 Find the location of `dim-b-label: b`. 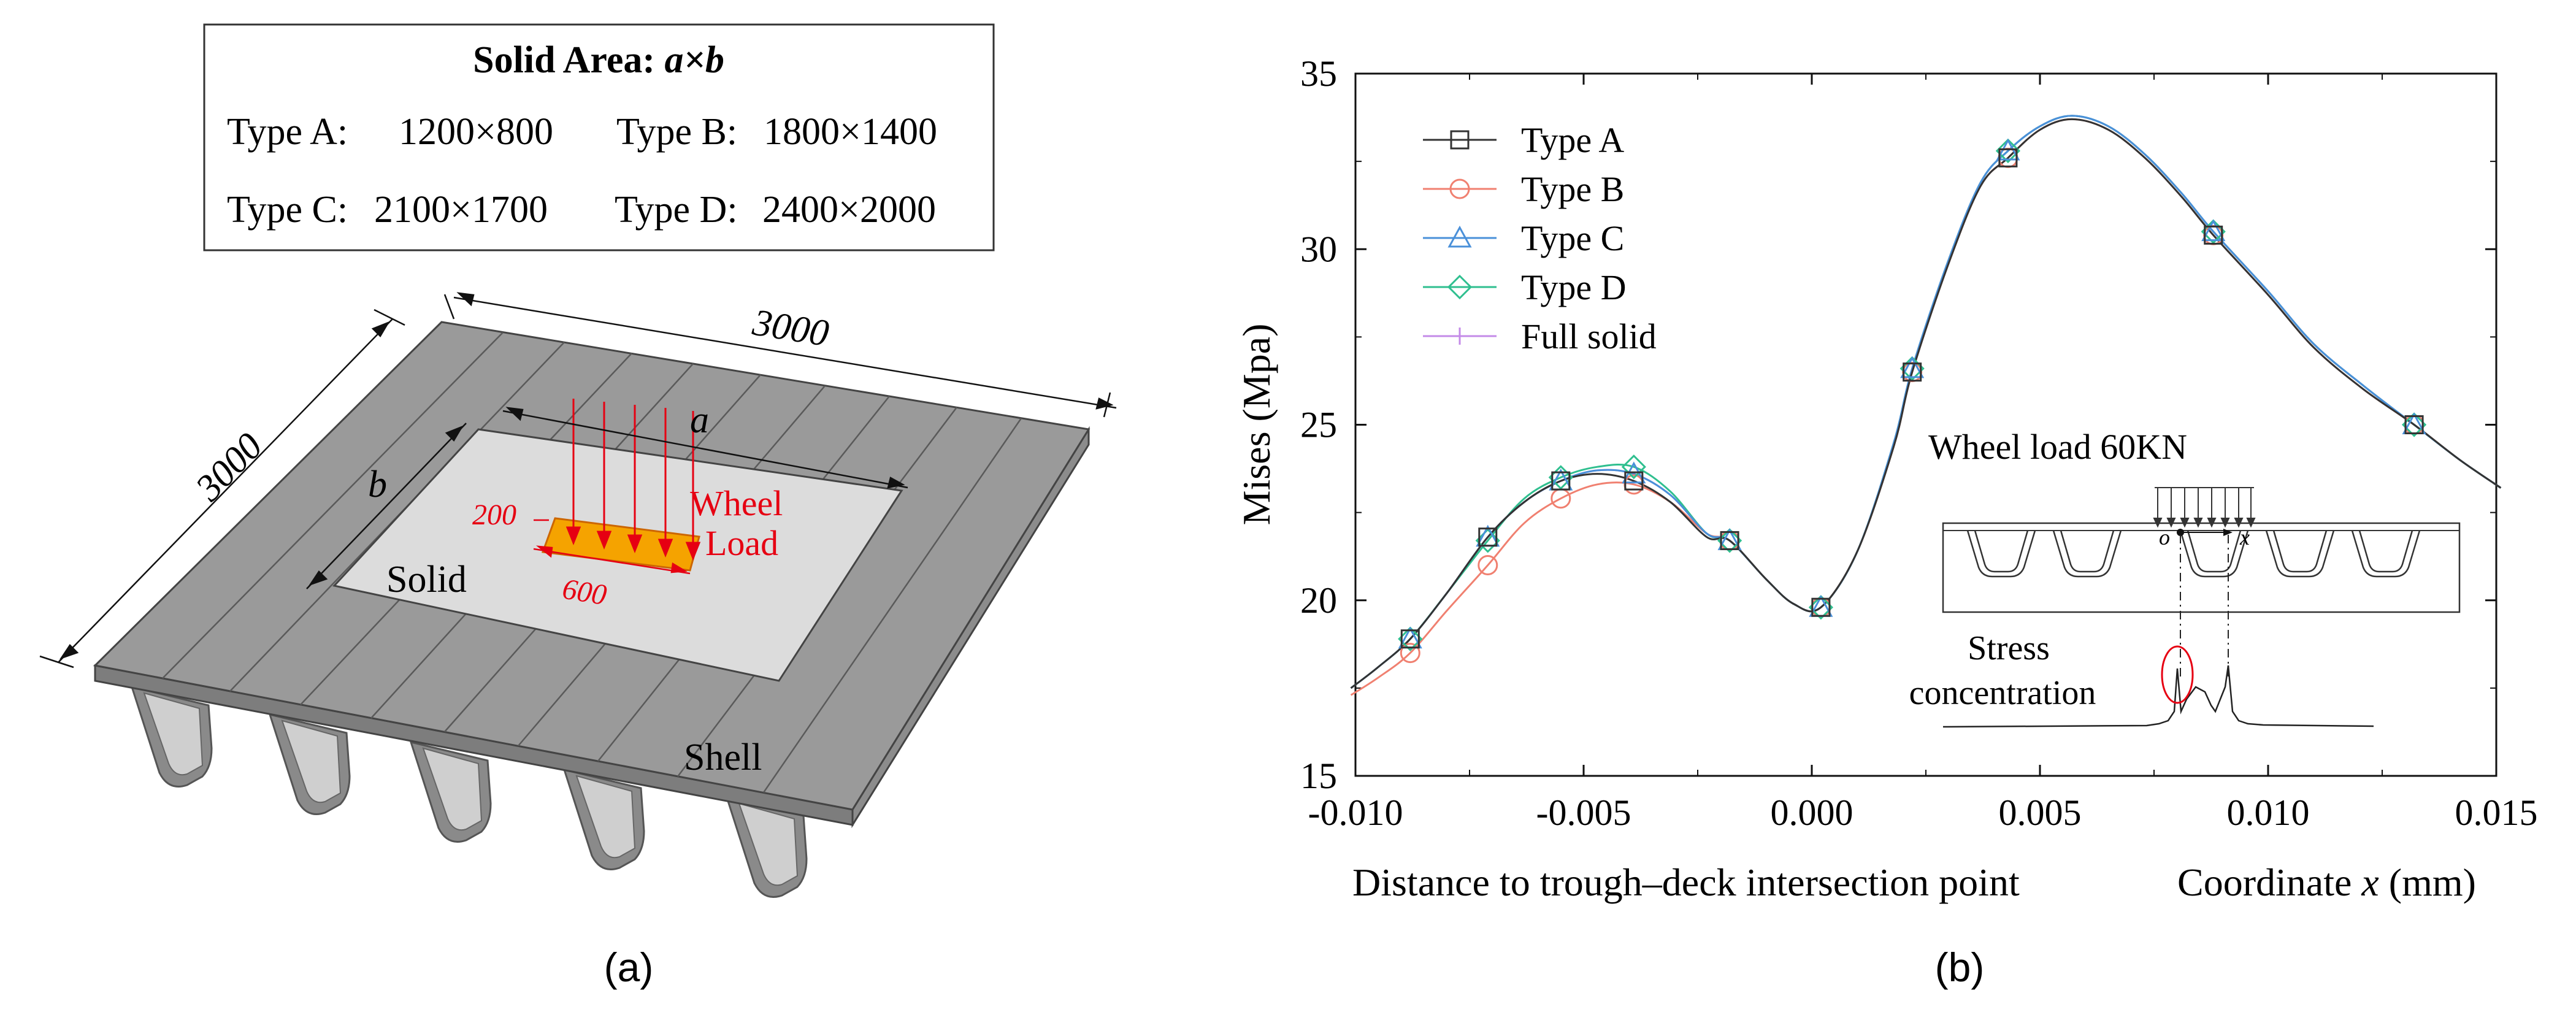

dim-b-label: b is located at coordinates (377, 484).